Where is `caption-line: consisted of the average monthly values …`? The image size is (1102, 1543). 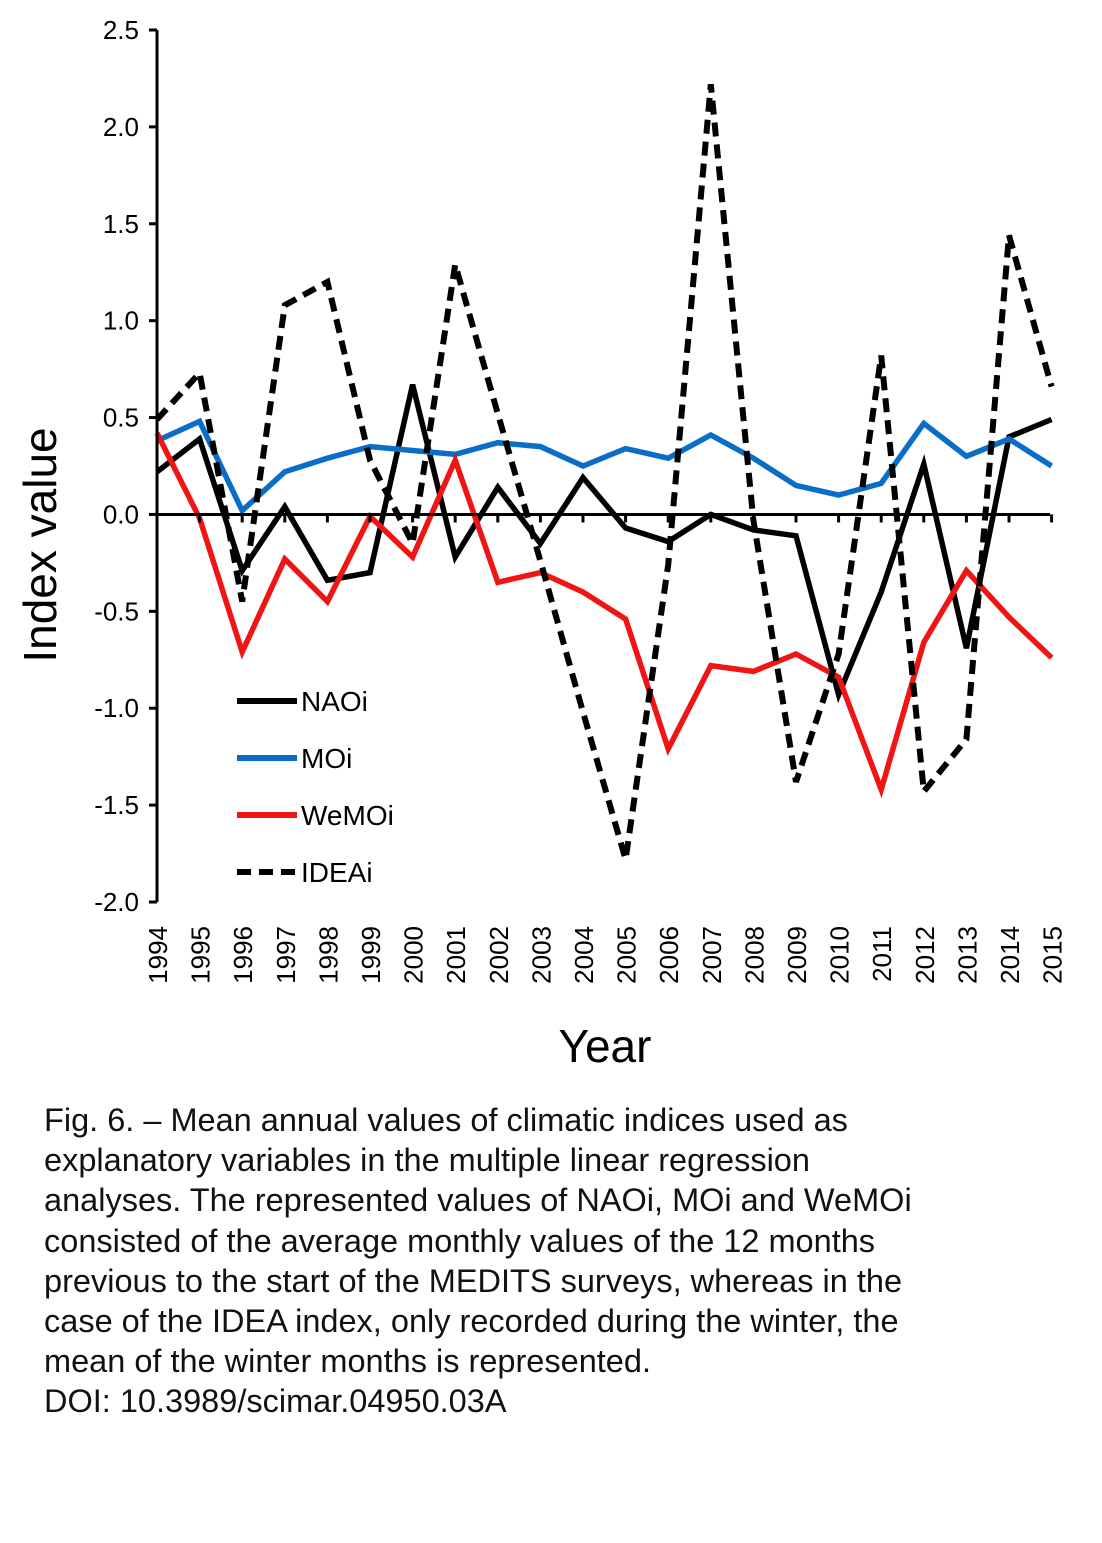 caption-line: consisted of the average monthly values … is located at coordinates (460, 1240).